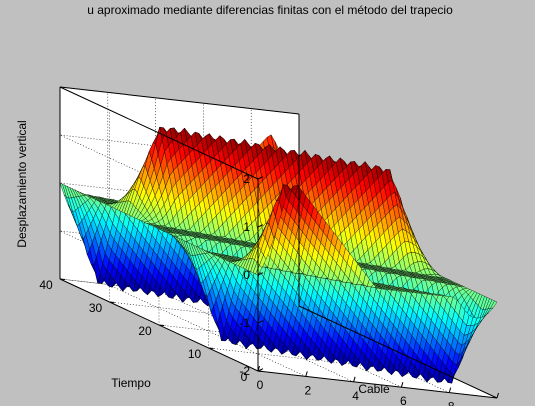  I want to click on z-axis-label: Desplazamiento vertical, so click(22, 183).